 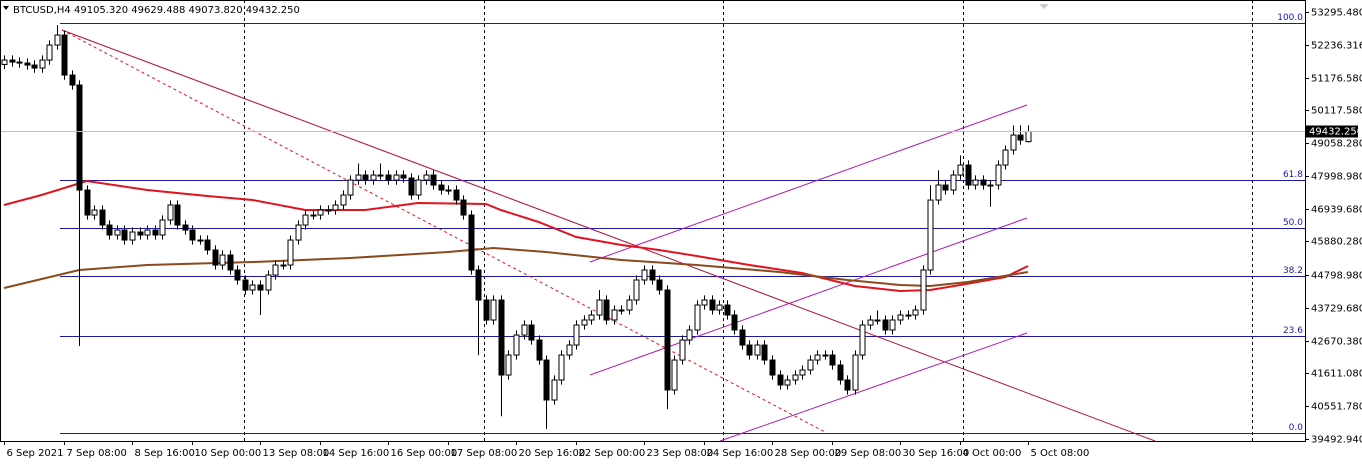 What do you see at coordinates (42, 10) in the screenshot?
I see `symbol: BTCUSD,H4` at bounding box center [42, 10].